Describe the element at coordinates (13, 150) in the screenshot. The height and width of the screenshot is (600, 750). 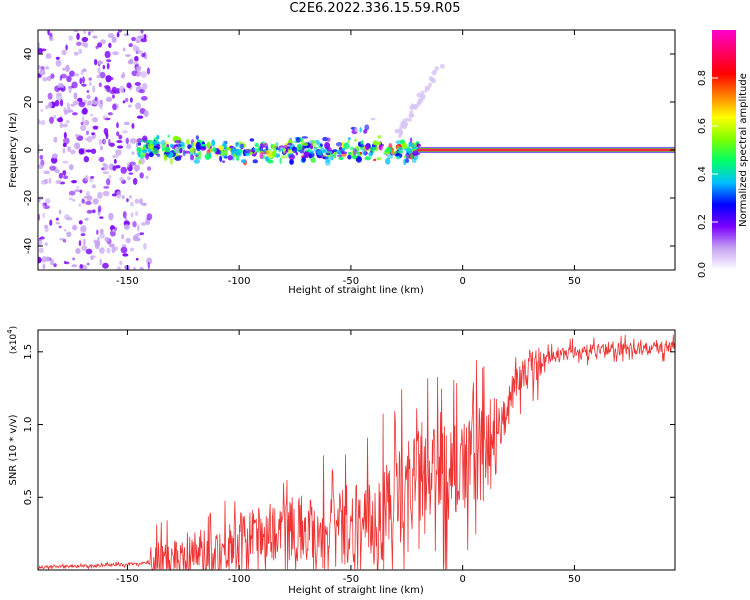
I see `spectrogram-y-axis-label: Frequency (Hz)` at that location.